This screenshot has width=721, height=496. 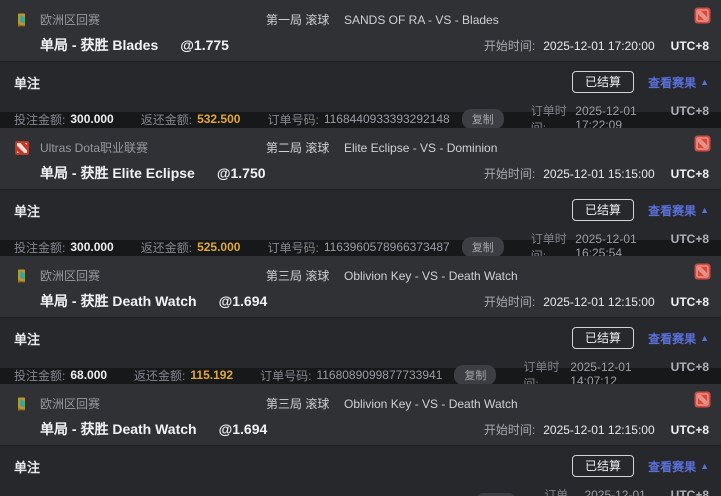 What do you see at coordinates (94, 148) in the screenshot?
I see `league-name: Ultras Dota职业联赛` at bounding box center [94, 148].